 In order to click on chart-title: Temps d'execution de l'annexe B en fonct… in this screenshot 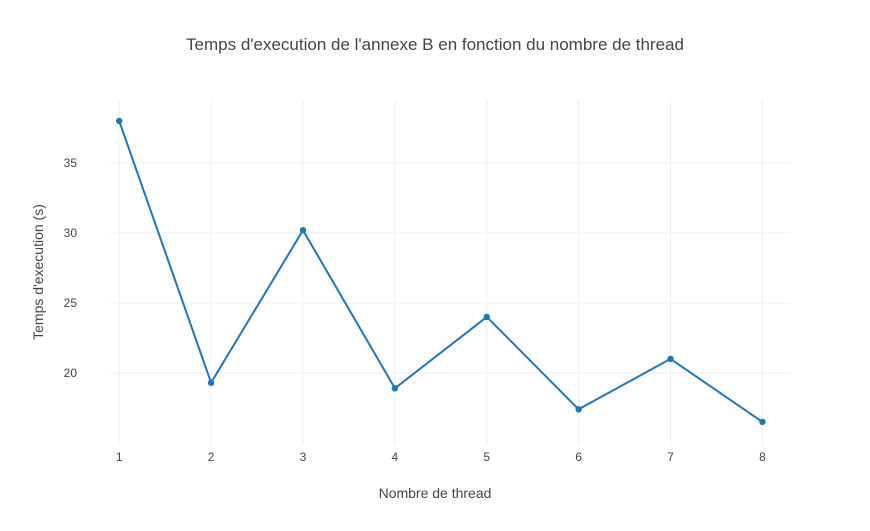, I will do `click(435, 44)`.